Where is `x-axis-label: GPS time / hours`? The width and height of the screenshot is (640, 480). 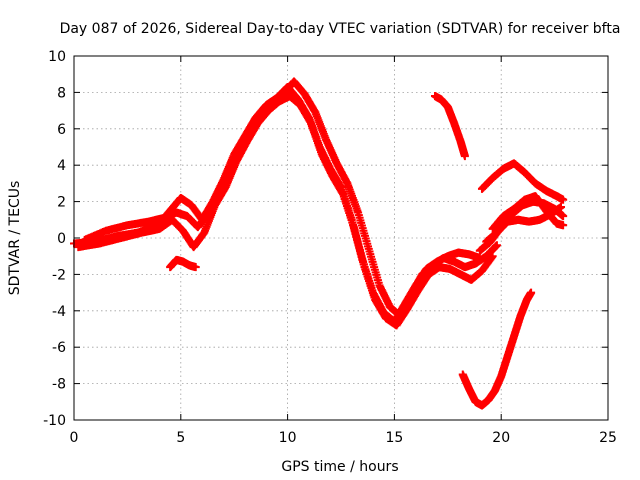 x-axis-label: GPS time / hours is located at coordinates (339, 467).